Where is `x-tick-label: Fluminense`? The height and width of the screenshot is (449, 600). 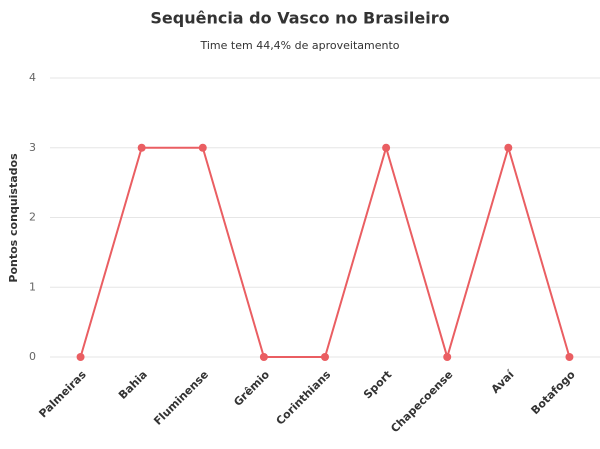
x-tick-label: Fluminense is located at coordinates (181, 398).